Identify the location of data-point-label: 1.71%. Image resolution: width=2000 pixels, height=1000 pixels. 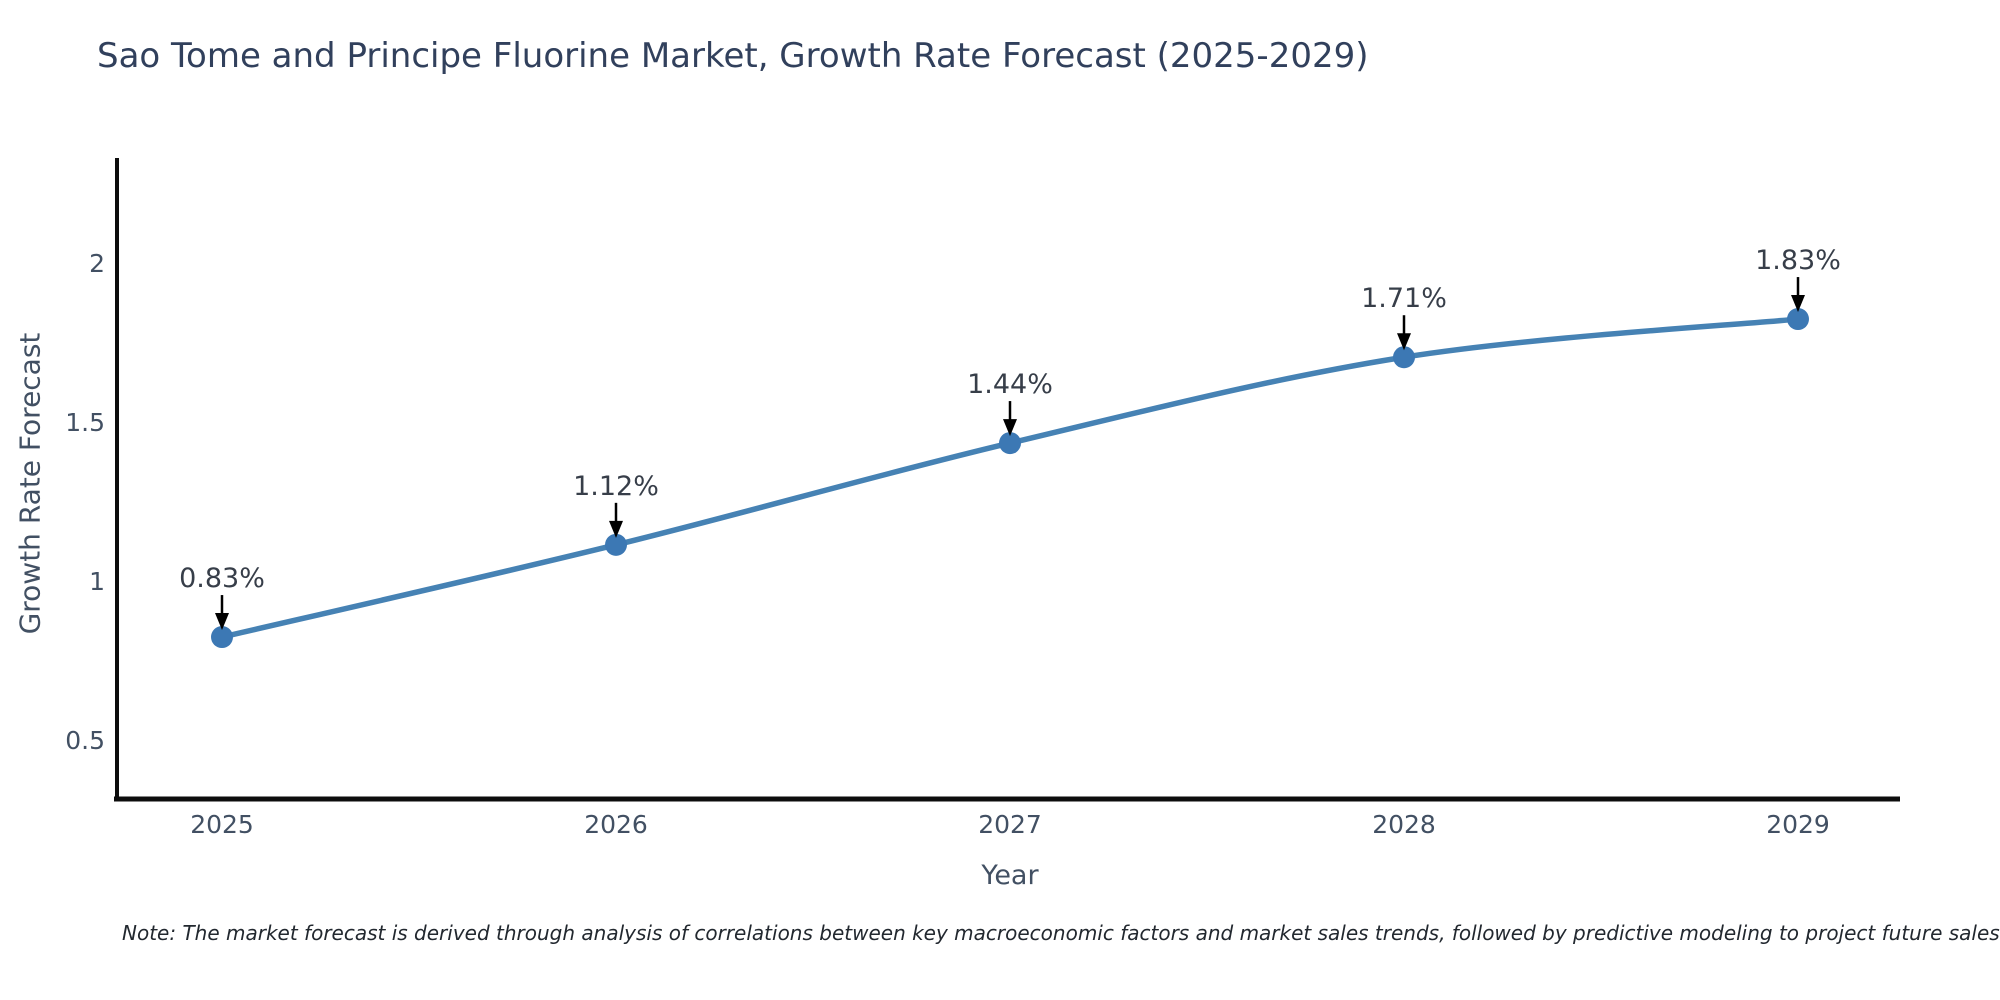
(1404, 299).